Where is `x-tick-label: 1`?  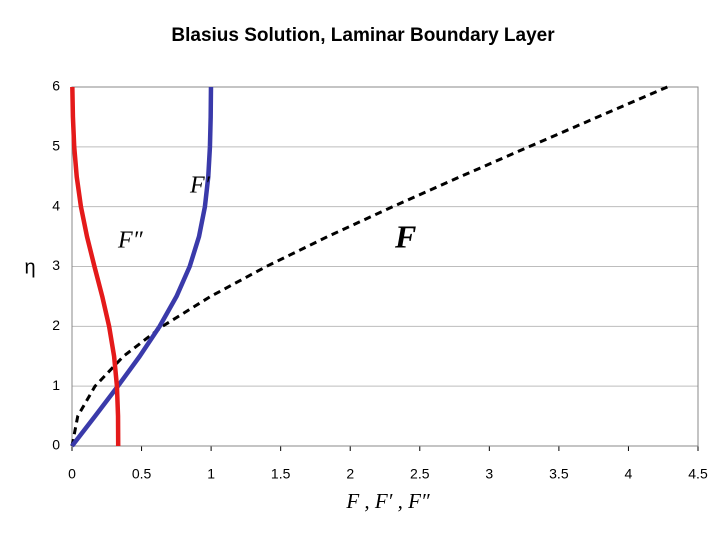 x-tick-label: 1 is located at coordinates (211, 474).